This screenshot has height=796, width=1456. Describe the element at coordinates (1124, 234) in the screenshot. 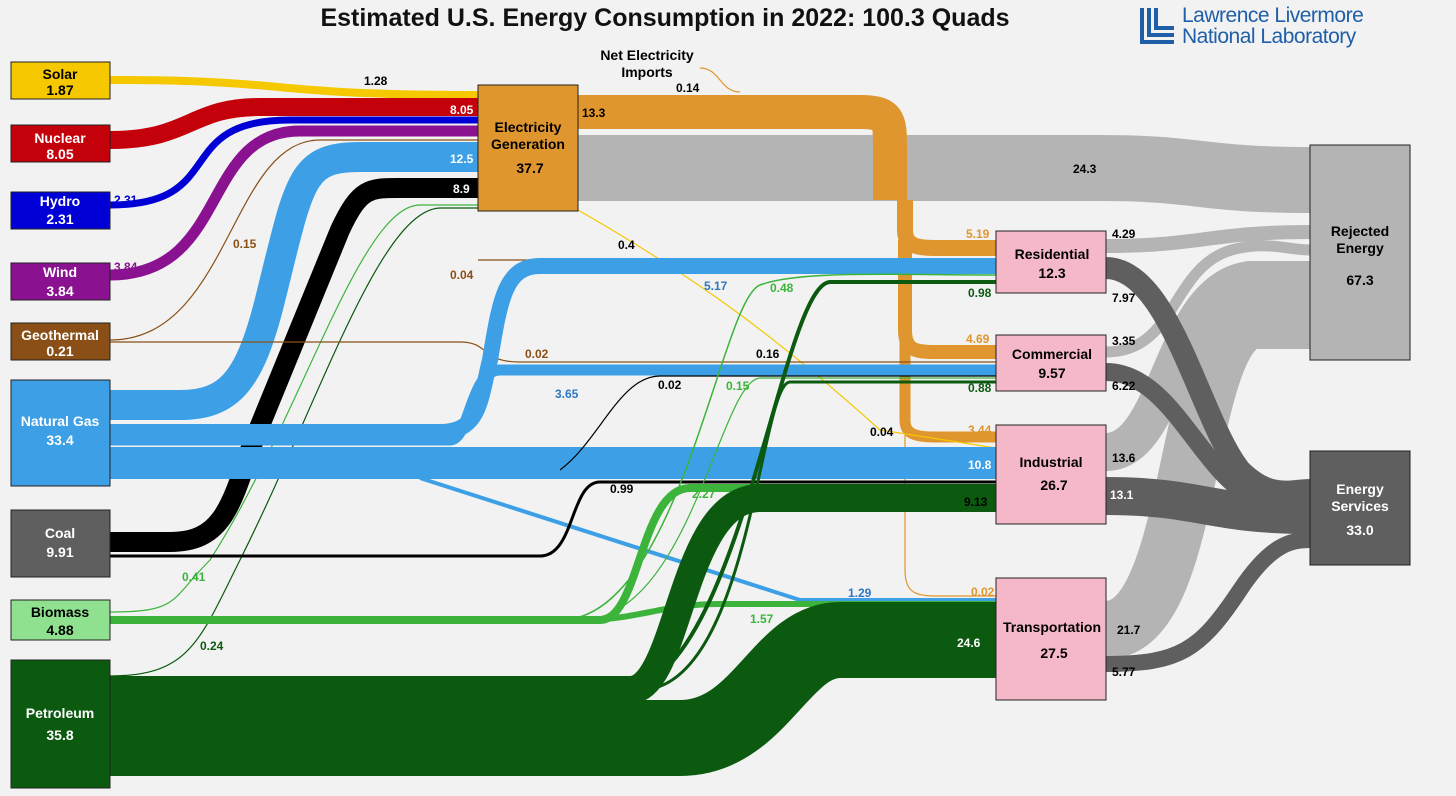

I see `label-res-rej: 4.29` at that location.